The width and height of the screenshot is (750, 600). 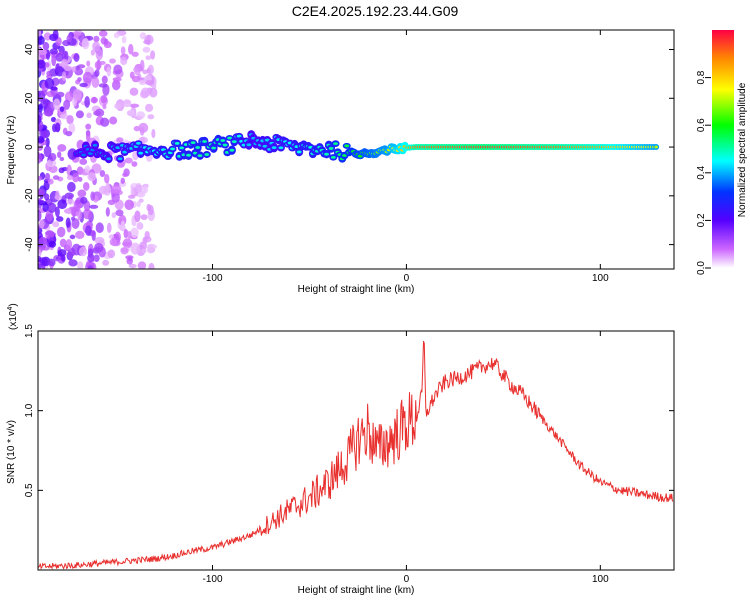 I want to click on colorbar-gradient, so click(x=723, y=149).